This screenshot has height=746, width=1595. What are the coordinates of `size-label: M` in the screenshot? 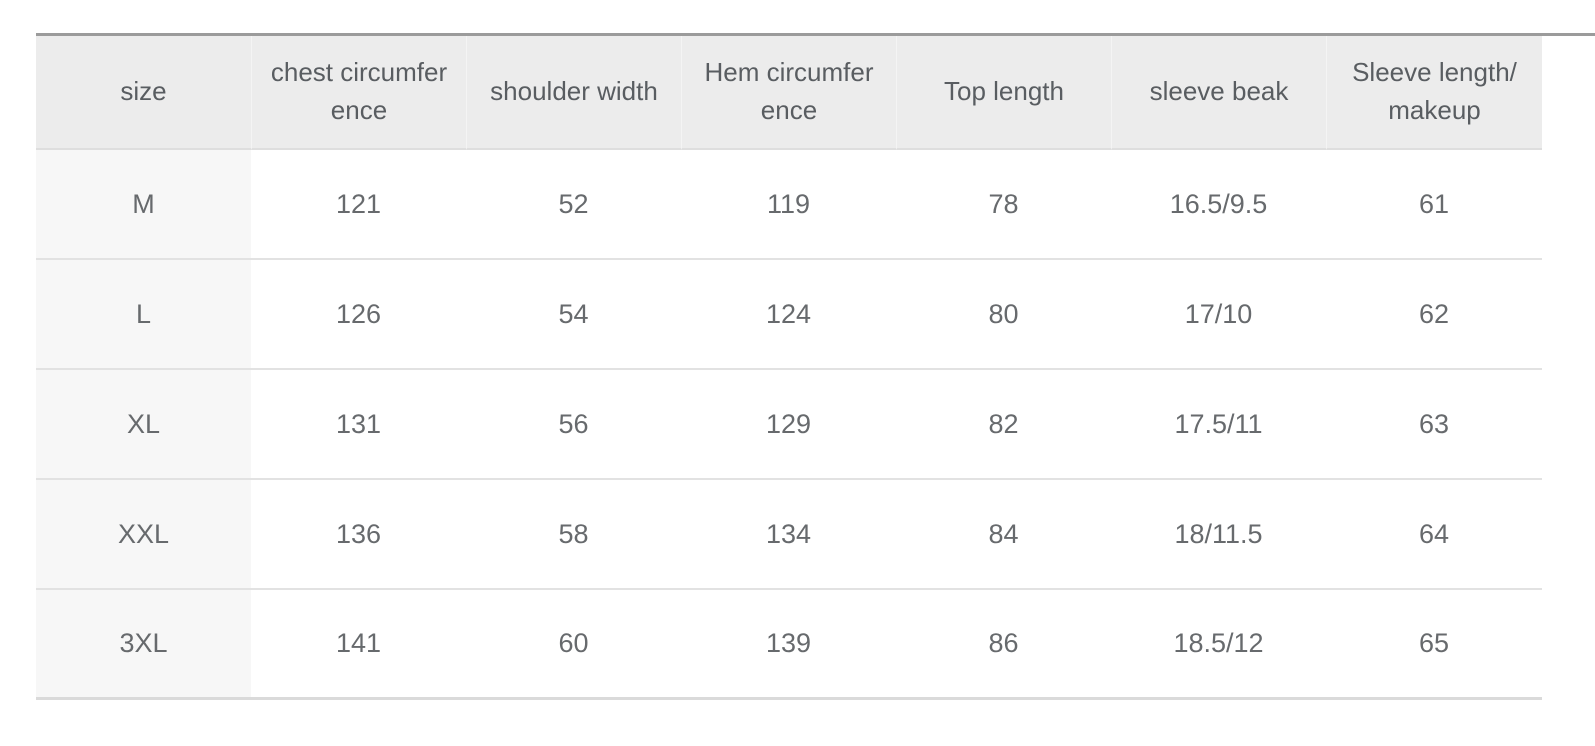 It's located at (143, 205).